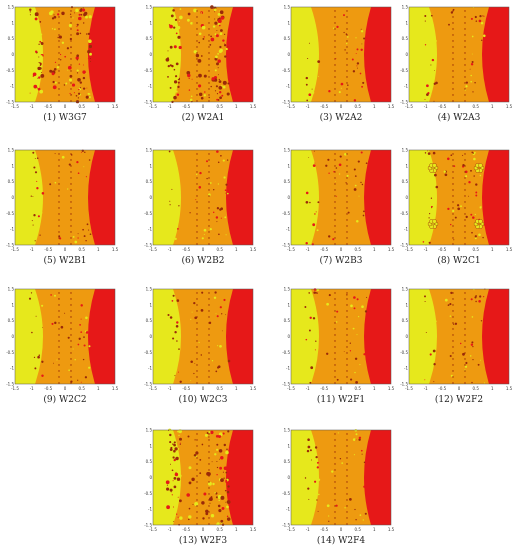  What do you see at coordinates (203, 541) in the screenshot?
I see `panel-caption: (13) W2F3` at bounding box center [203, 541].